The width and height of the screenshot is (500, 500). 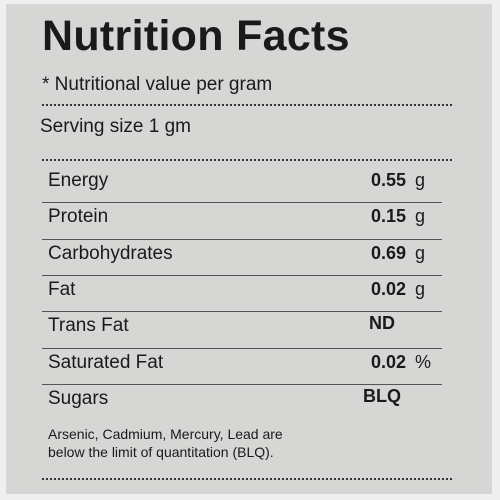 What do you see at coordinates (78, 217) in the screenshot?
I see `nutrient-name: Protein` at bounding box center [78, 217].